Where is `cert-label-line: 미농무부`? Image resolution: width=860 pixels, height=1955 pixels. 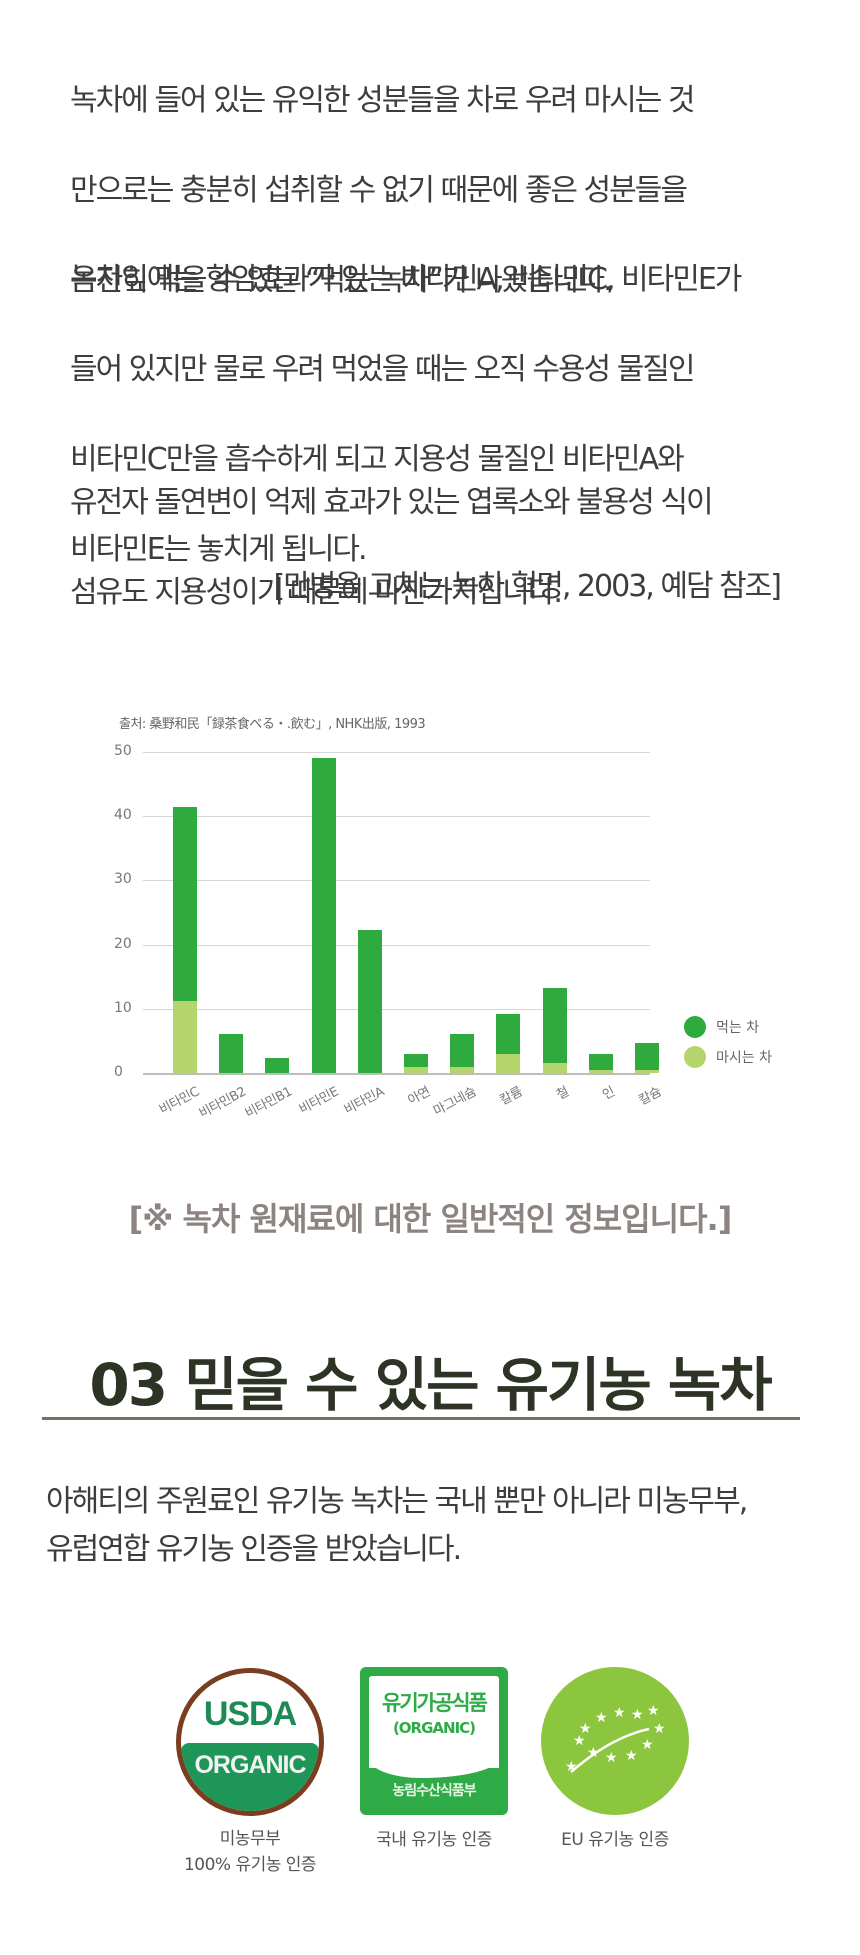 cert-label-line: 미농무부 is located at coordinates (250, 1839).